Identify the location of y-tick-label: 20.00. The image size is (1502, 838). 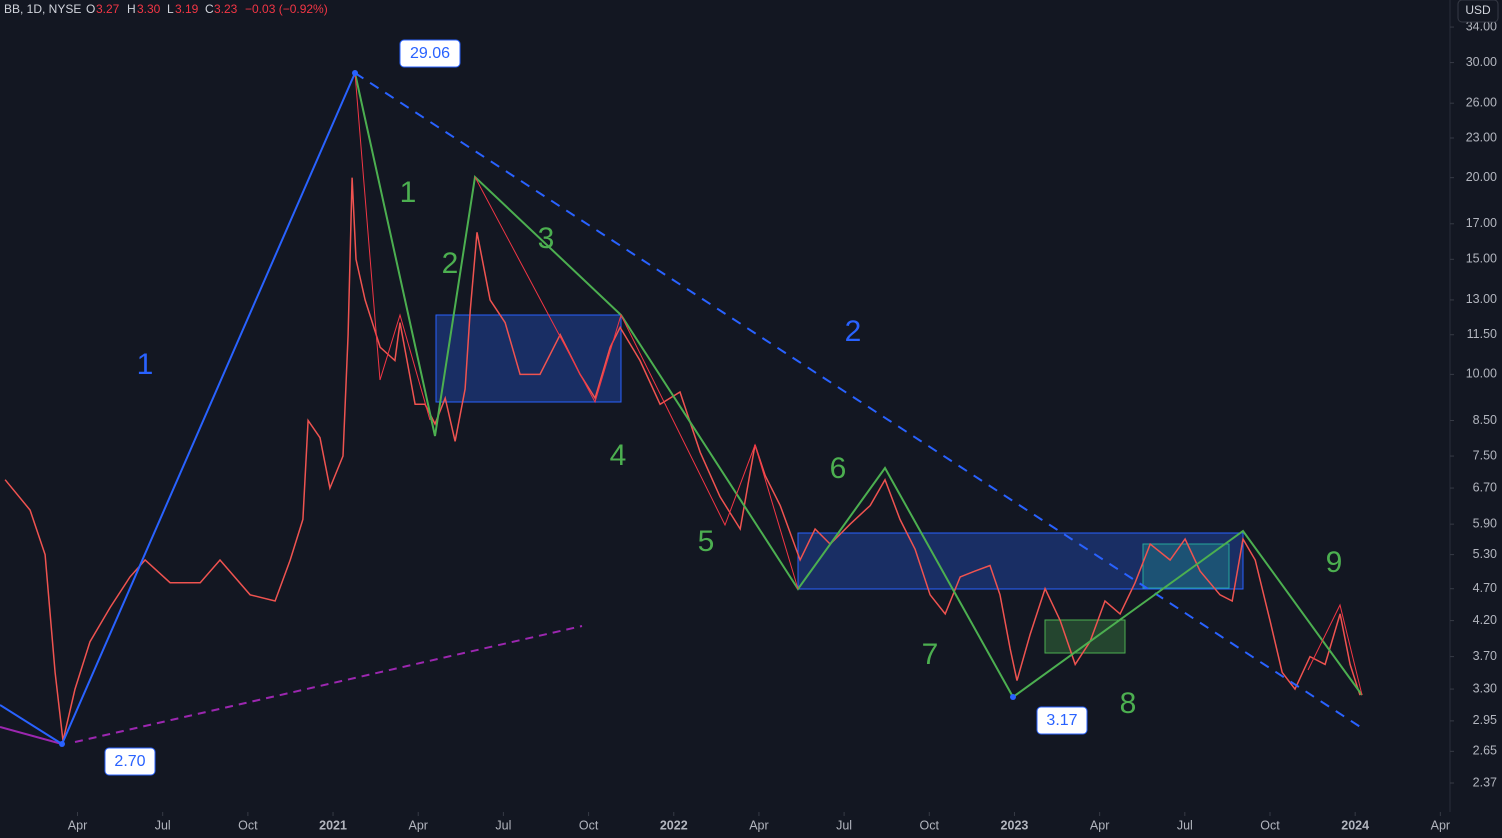
(1481, 177).